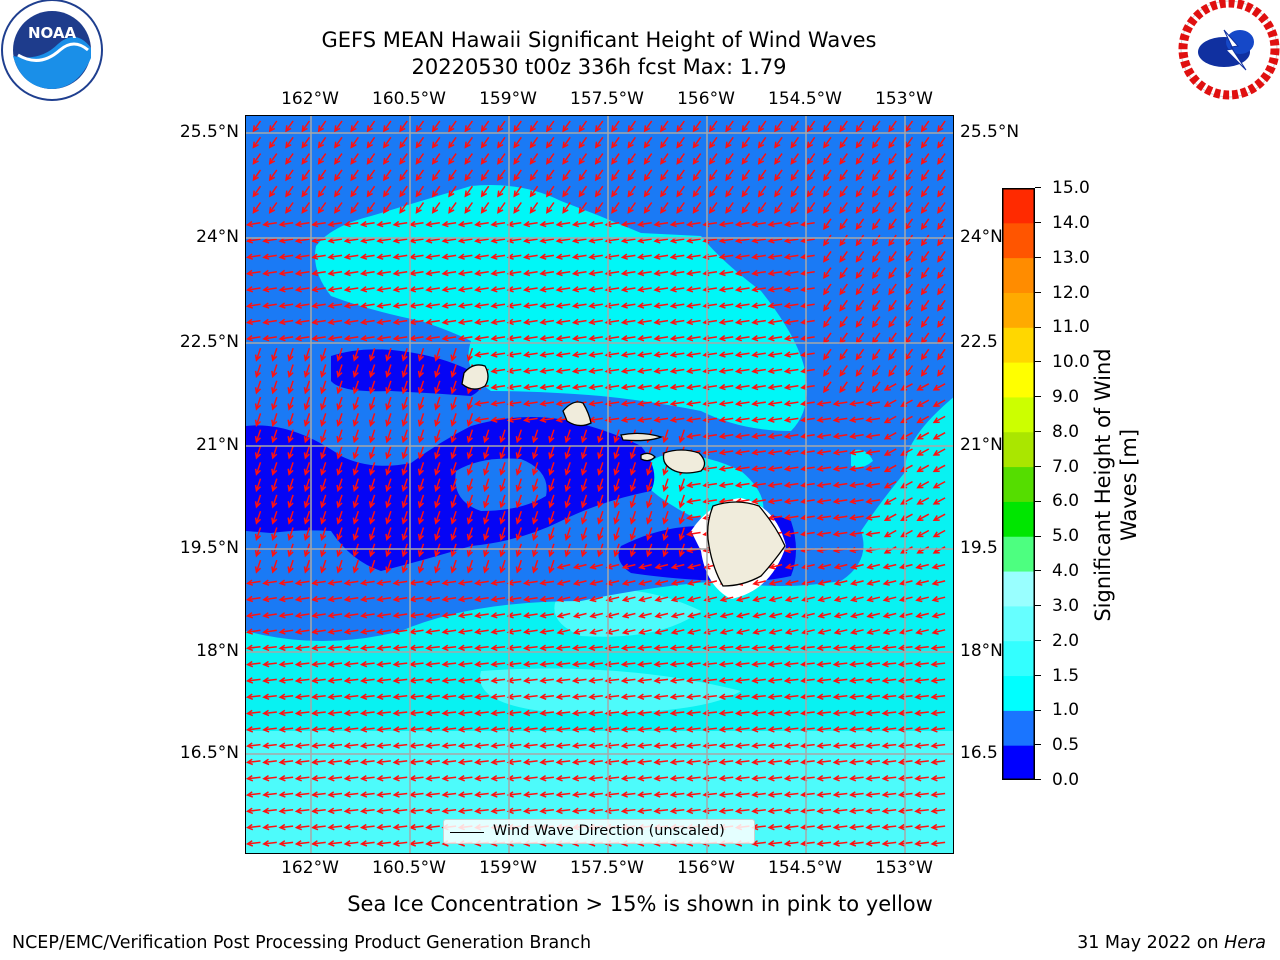 The height and width of the screenshot is (960, 1280). I want to click on lon-label-bottom: 162°W, so click(310, 868).